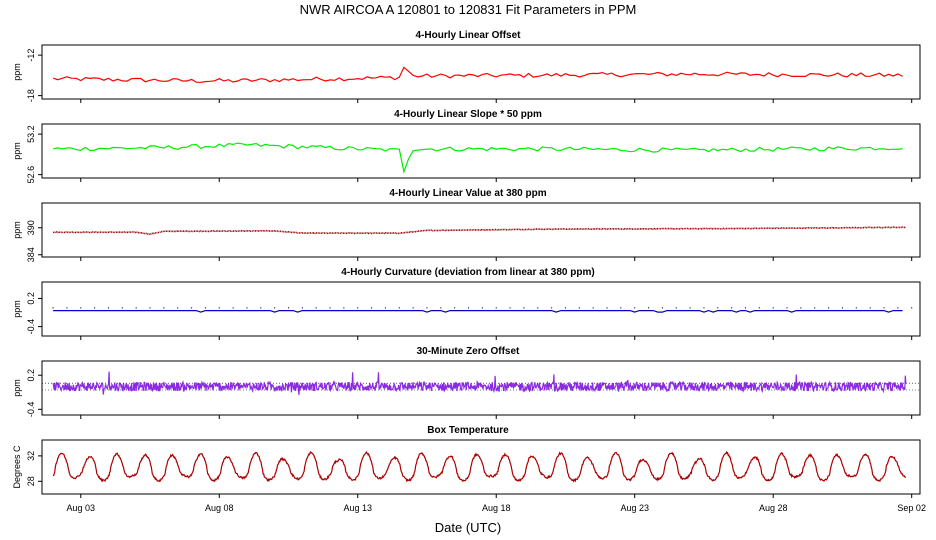 The height and width of the screenshot is (540, 936). What do you see at coordinates (468, 114) in the screenshot?
I see `panel-title: 4-Hourly Linear Slope * 50 ppm` at bounding box center [468, 114].